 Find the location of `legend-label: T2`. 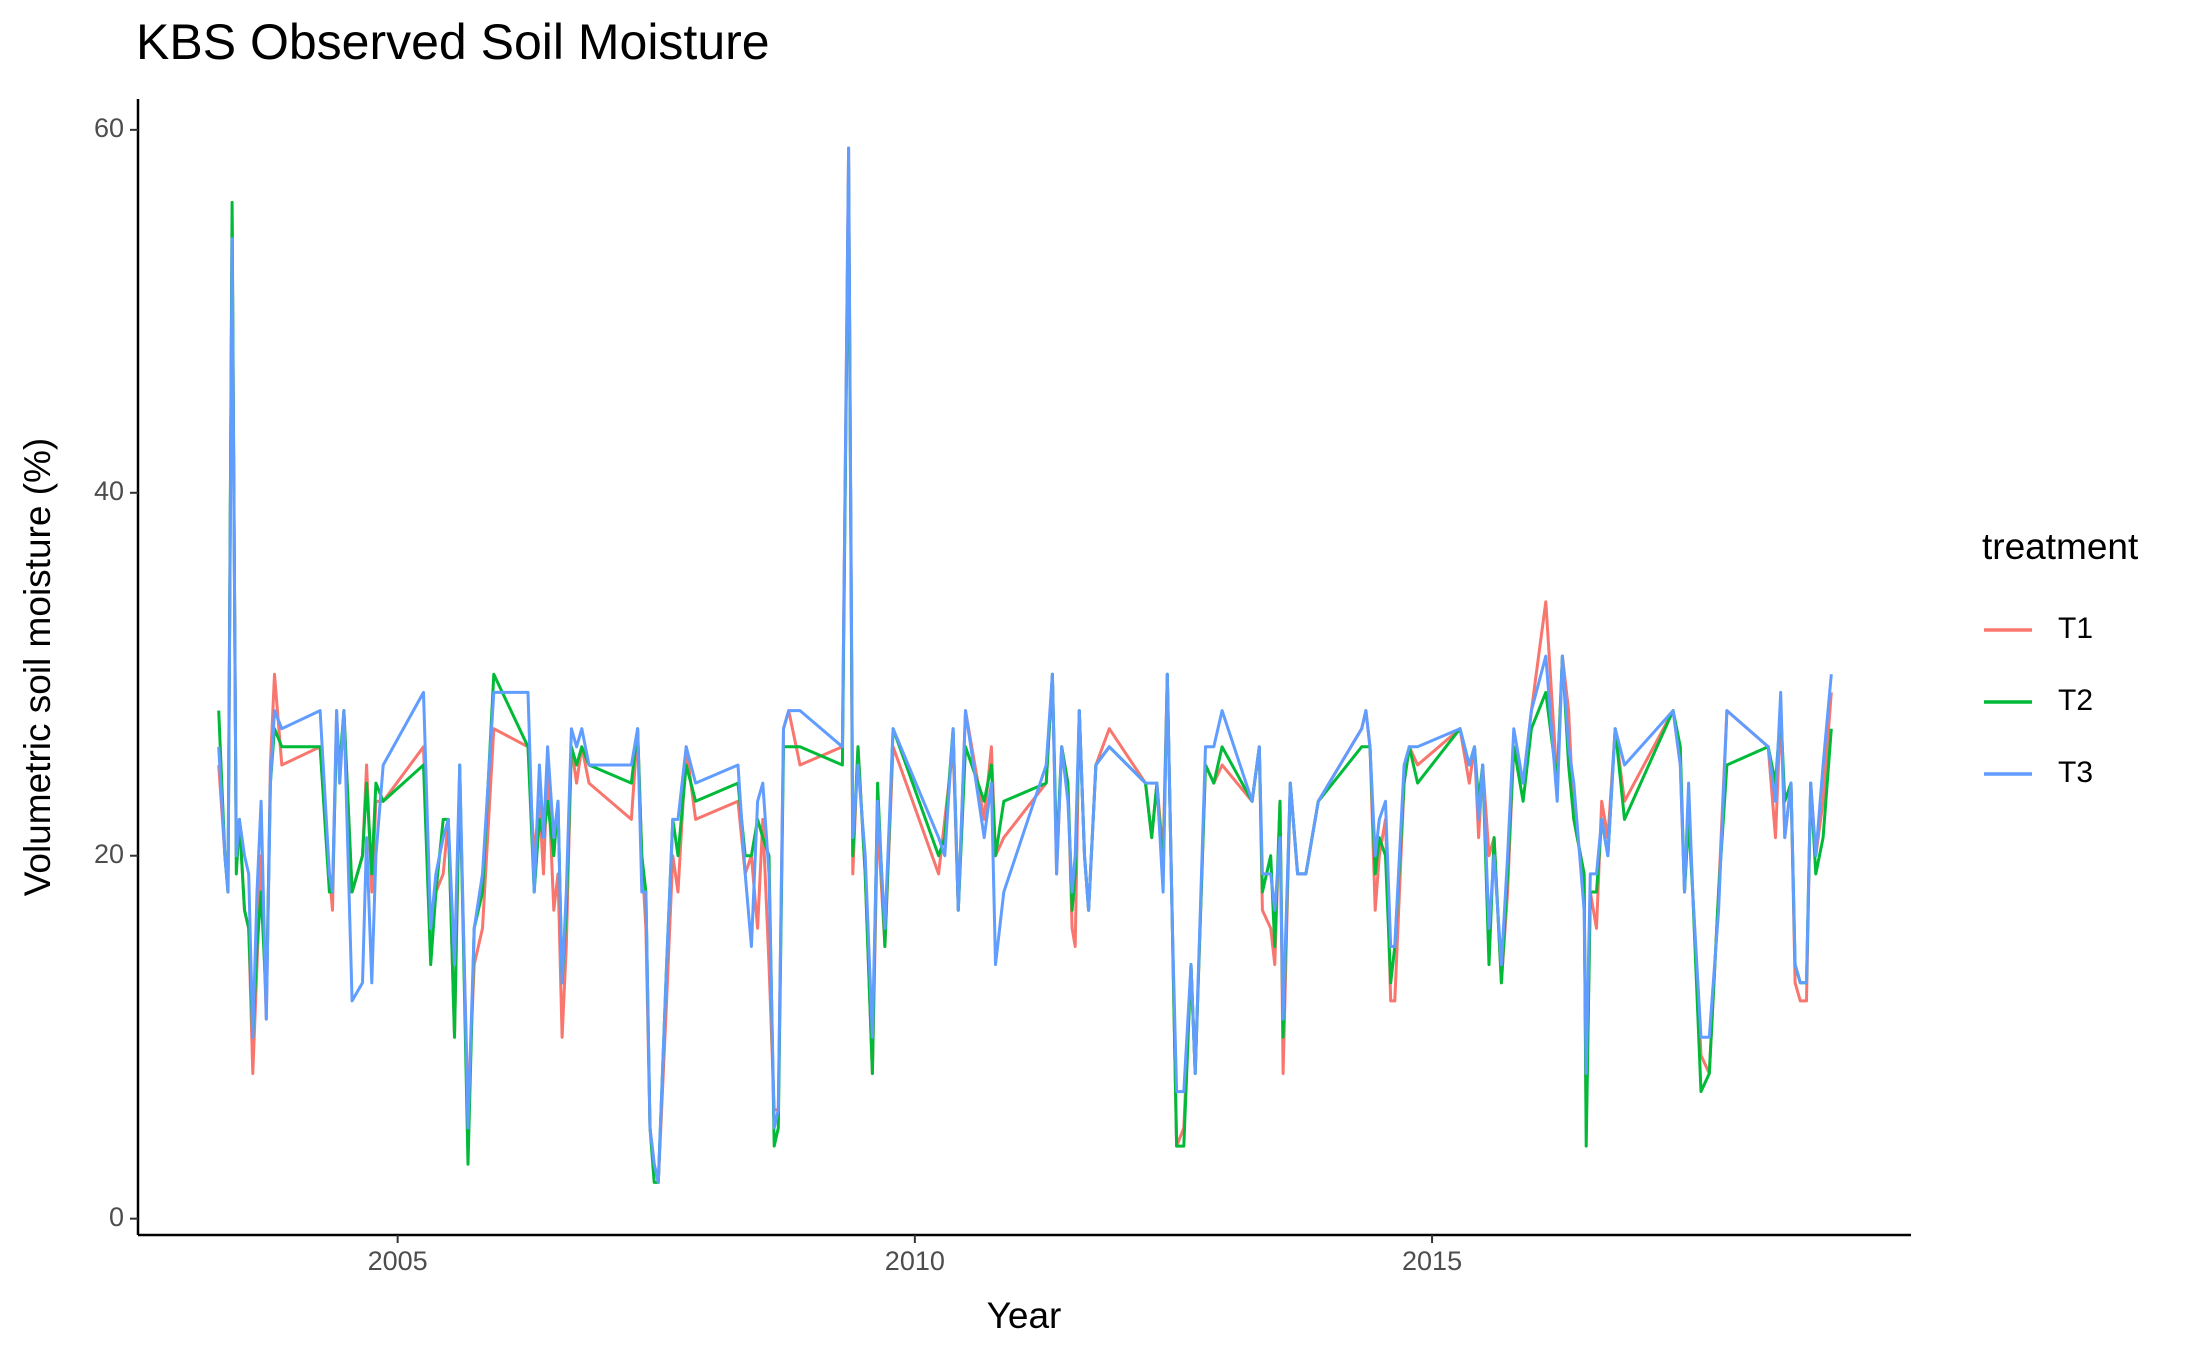

legend-label: T2 is located at coordinates (2075, 700).